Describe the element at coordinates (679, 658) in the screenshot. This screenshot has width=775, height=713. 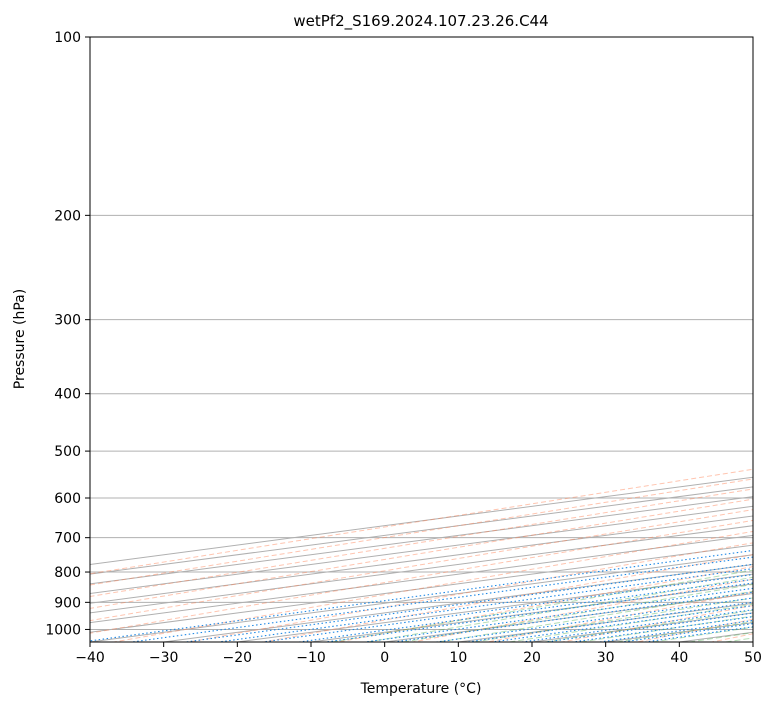
I see `x-tick-label: 40` at that location.